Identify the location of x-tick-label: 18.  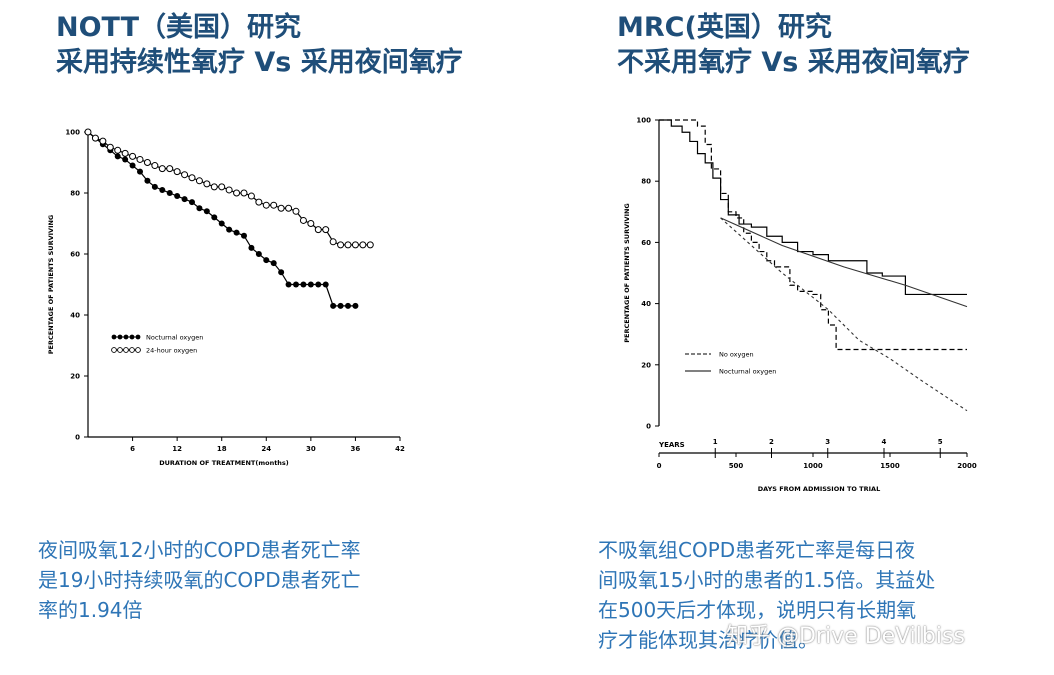
(222, 449).